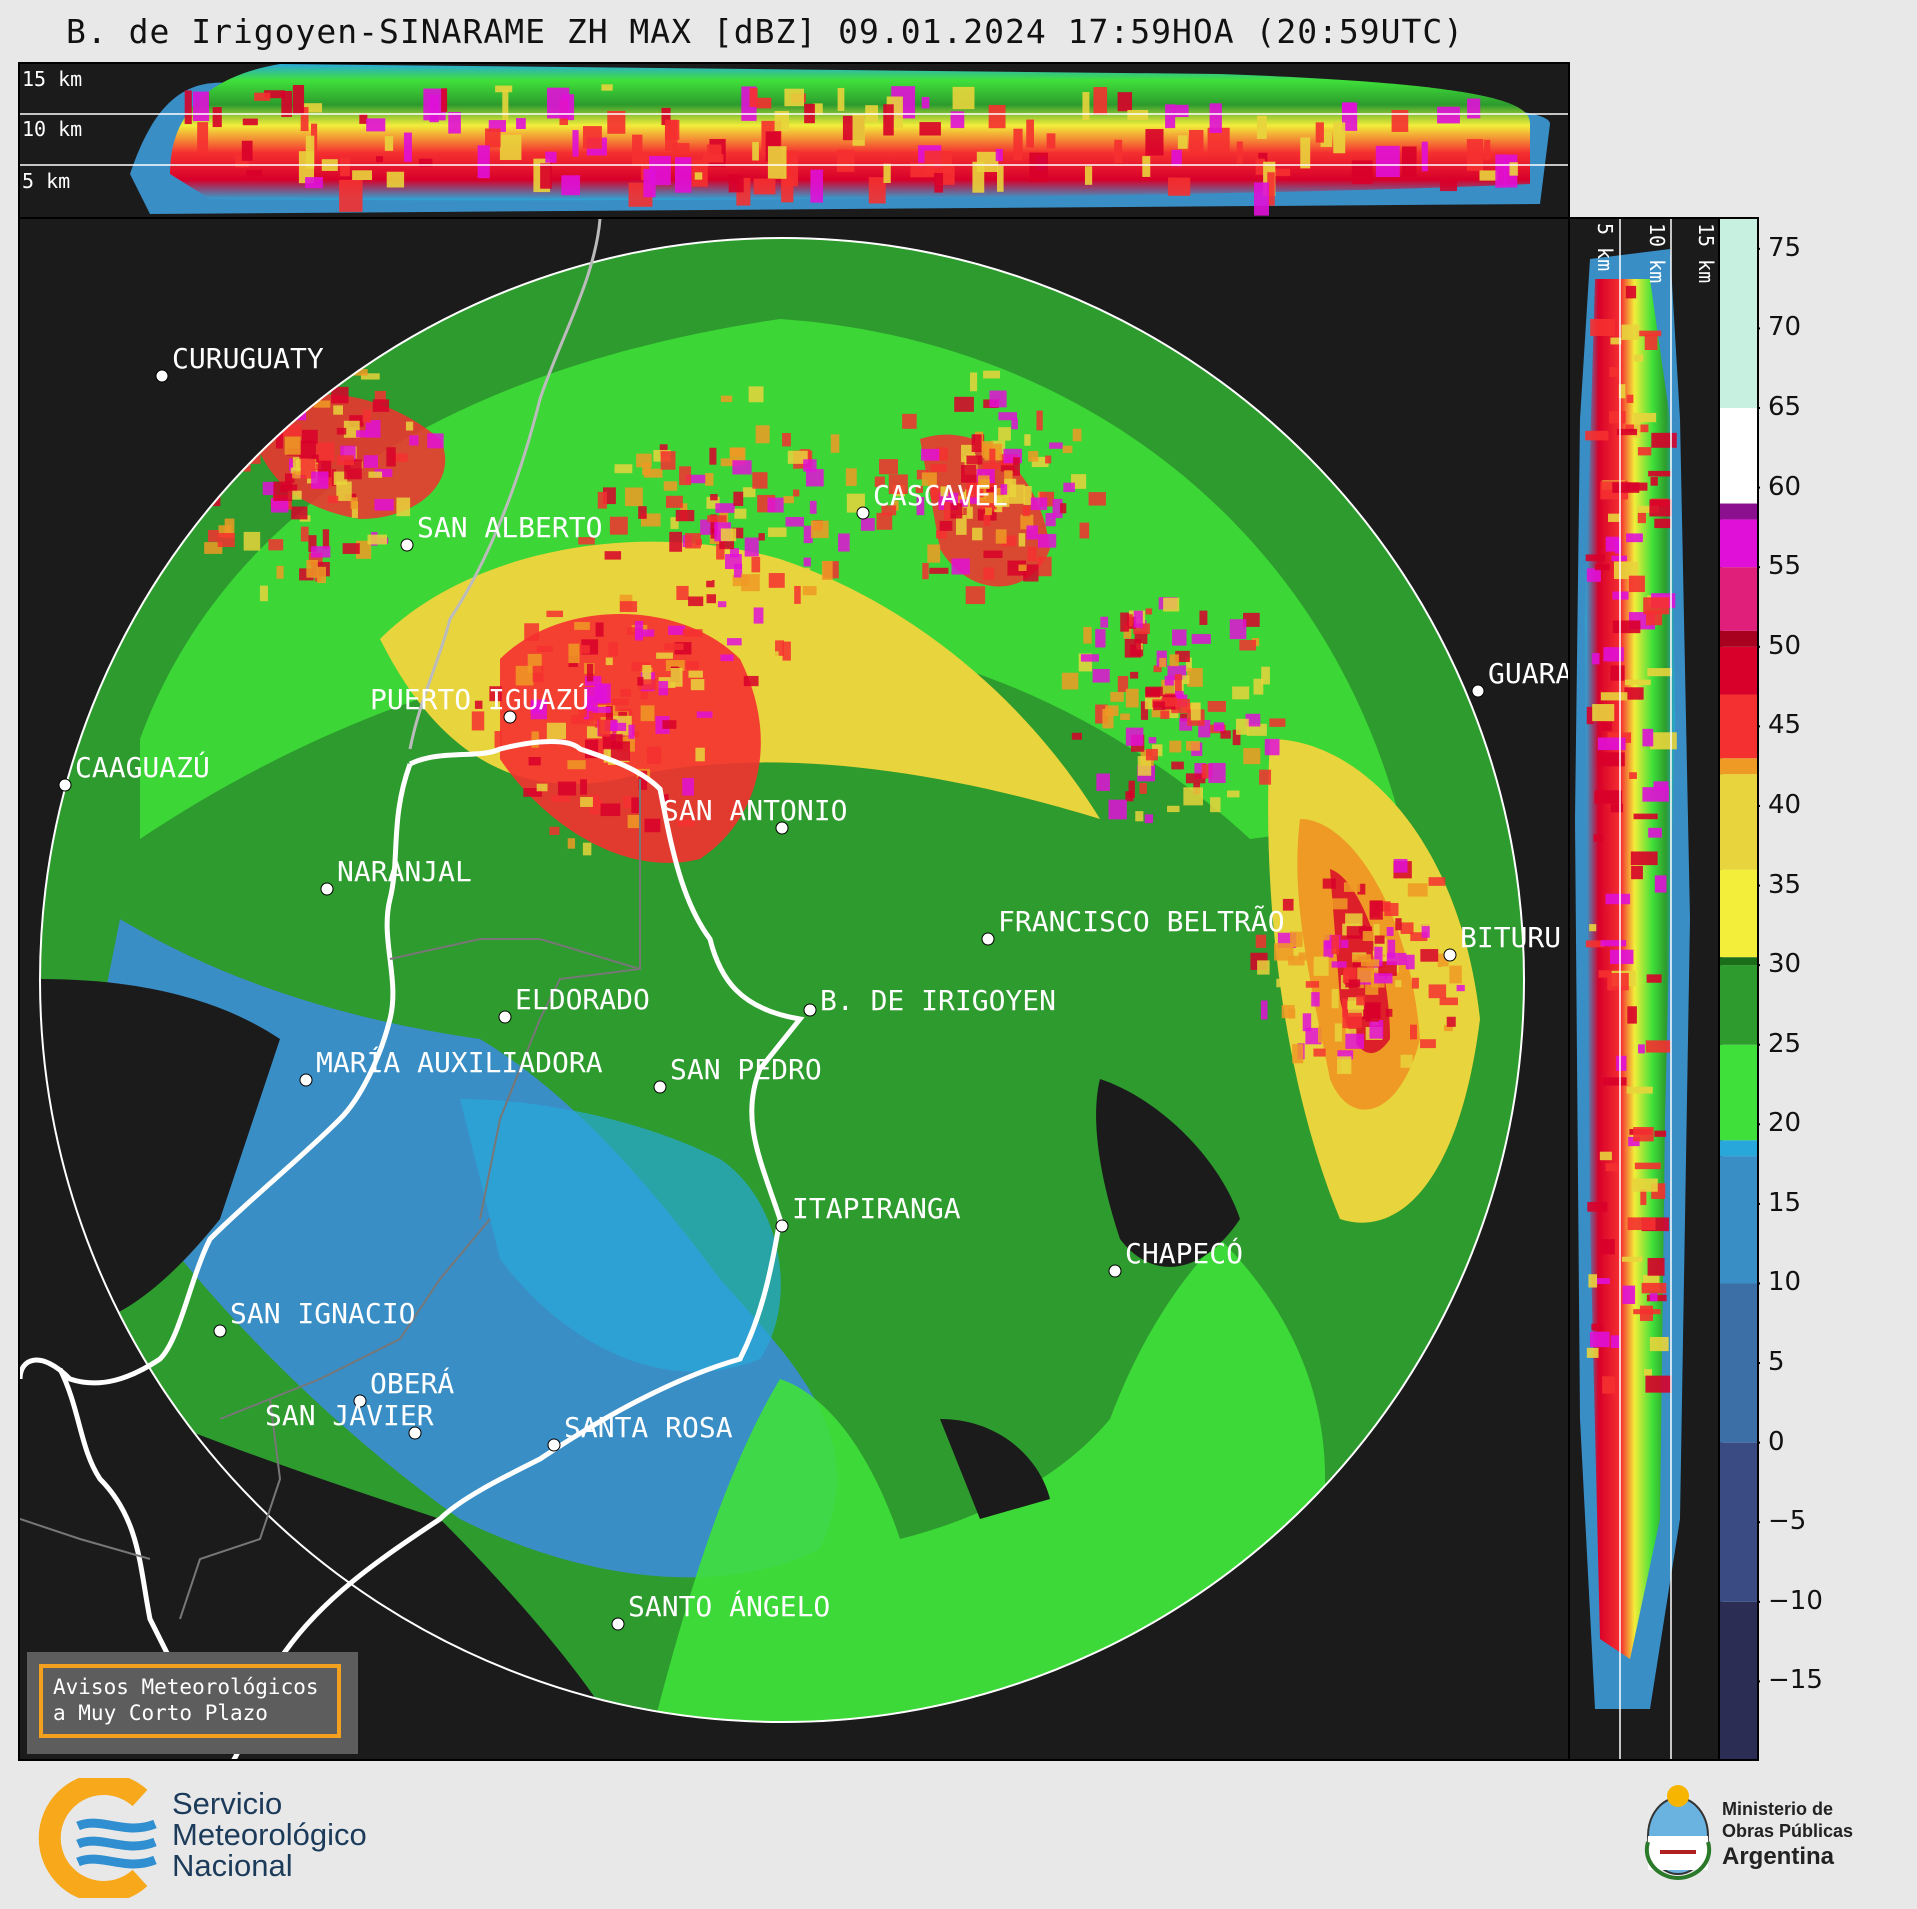  I want to click on colorbar-tick-label: 55, so click(1785, 566).